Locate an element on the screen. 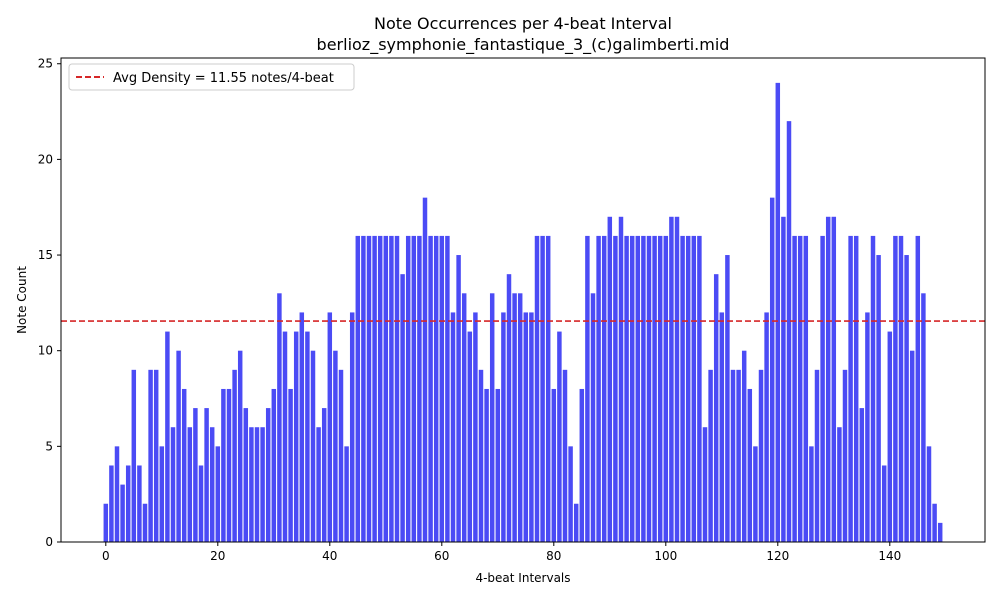 The height and width of the screenshot is (600, 1000). x-tick-label: 40 is located at coordinates (329, 556).